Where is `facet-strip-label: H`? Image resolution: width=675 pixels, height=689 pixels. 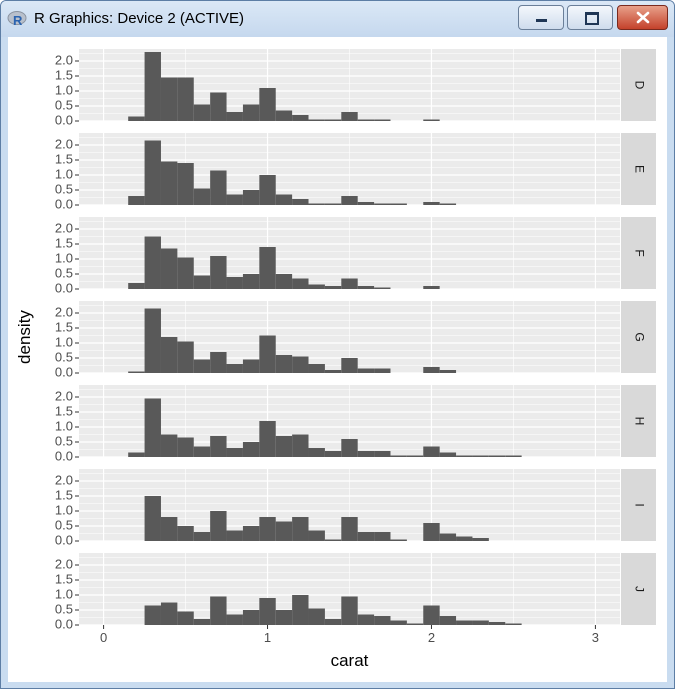 facet-strip-label: H is located at coordinates (639, 421).